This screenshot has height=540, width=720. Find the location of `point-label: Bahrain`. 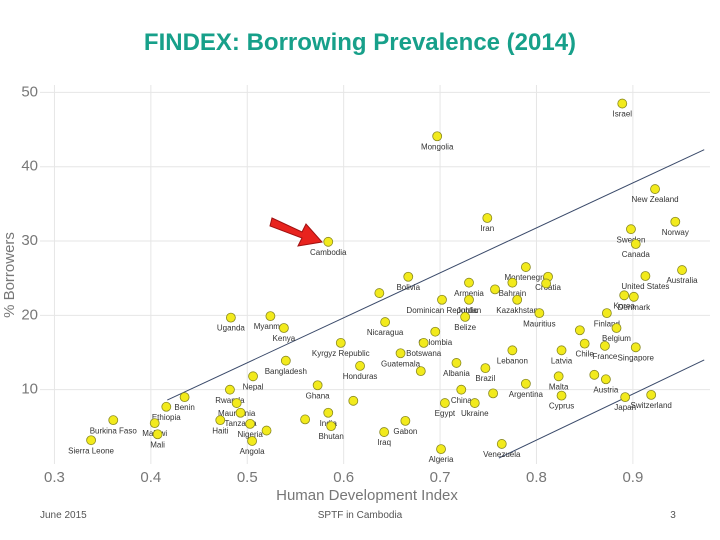

point-label: Bahrain is located at coordinates (513, 293).